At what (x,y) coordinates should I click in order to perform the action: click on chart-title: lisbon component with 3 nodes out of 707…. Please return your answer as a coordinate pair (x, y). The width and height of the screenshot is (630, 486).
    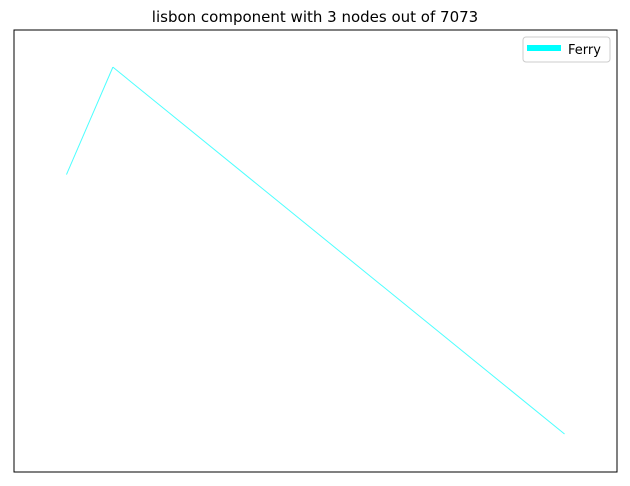
    Looking at the image, I should click on (315, 17).